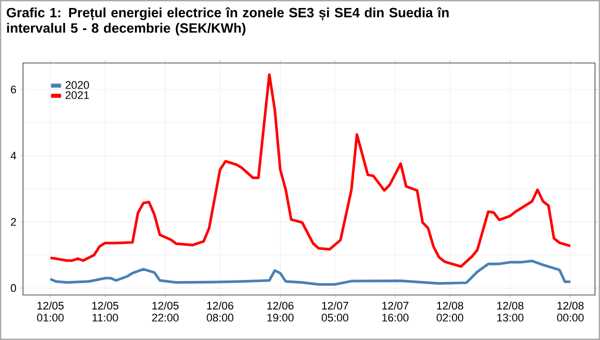 Image resolution: width=600 pixels, height=340 pixels. I want to click on y-tick-label: 6, so click(13, 90).